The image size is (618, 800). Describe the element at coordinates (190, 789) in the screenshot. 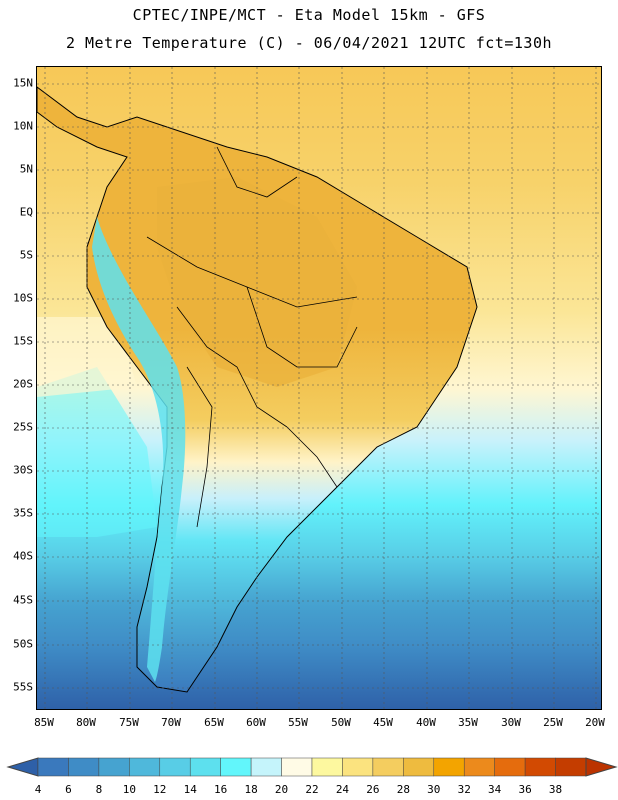

I see `colorbar-label: 14` at that location.